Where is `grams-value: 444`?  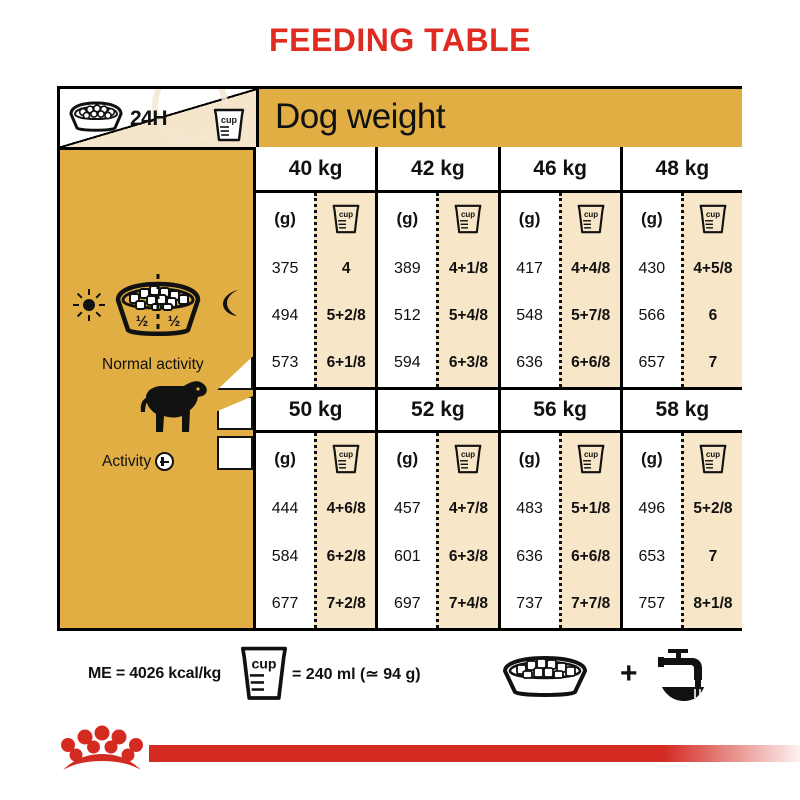
grams-value: 444 is located at coordinates (285, 508).